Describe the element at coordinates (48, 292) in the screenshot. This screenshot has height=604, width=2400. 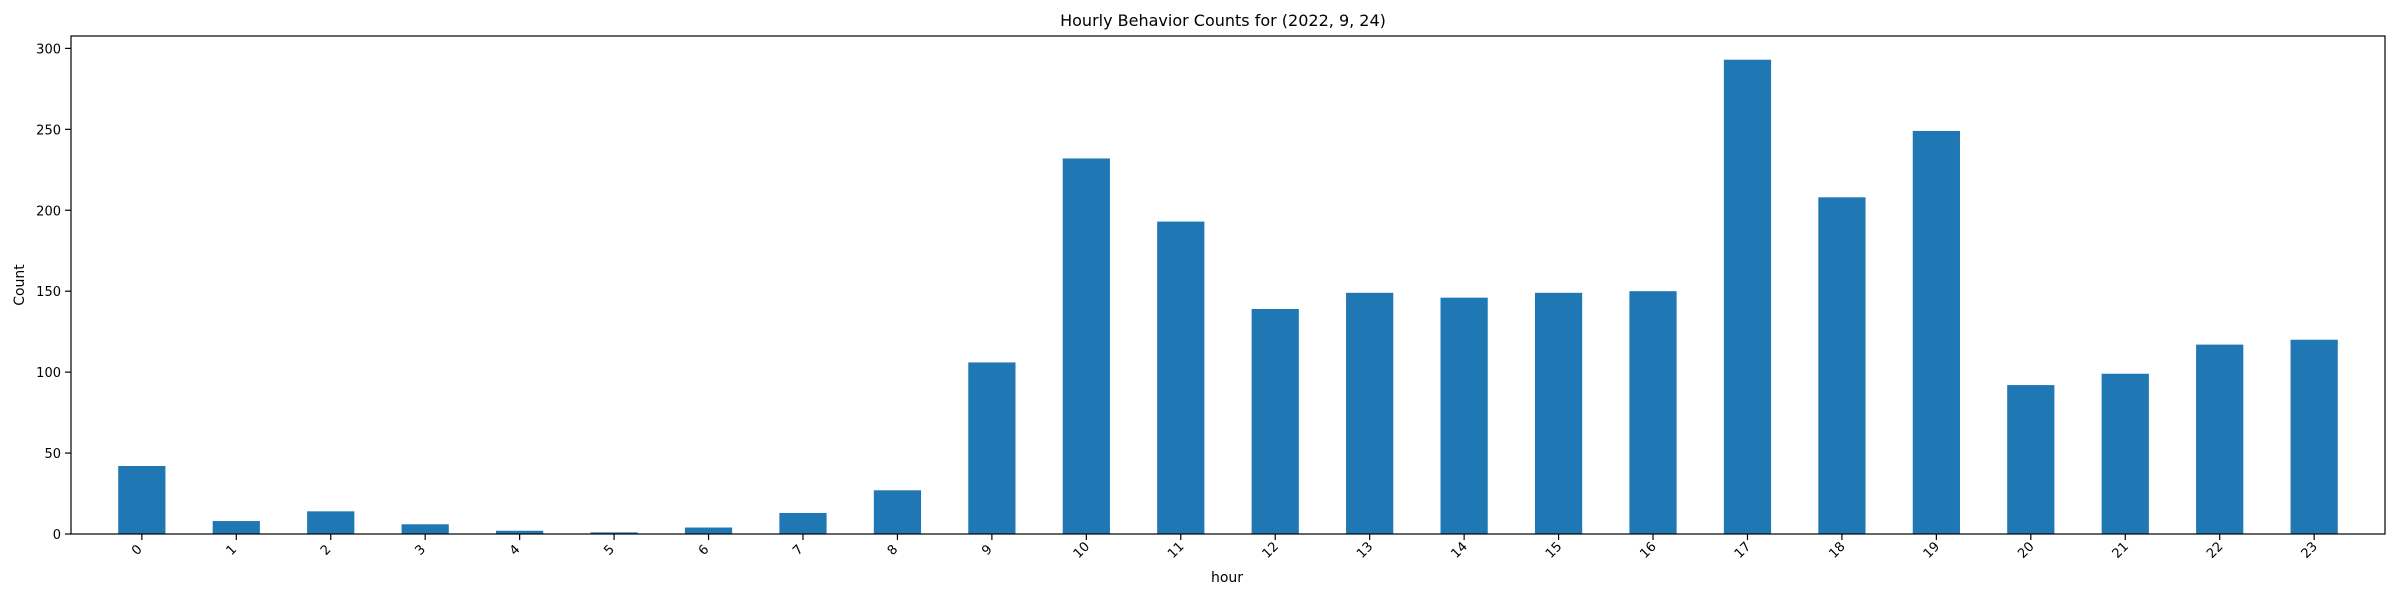
I see `y-tick-label: 150` at that location.